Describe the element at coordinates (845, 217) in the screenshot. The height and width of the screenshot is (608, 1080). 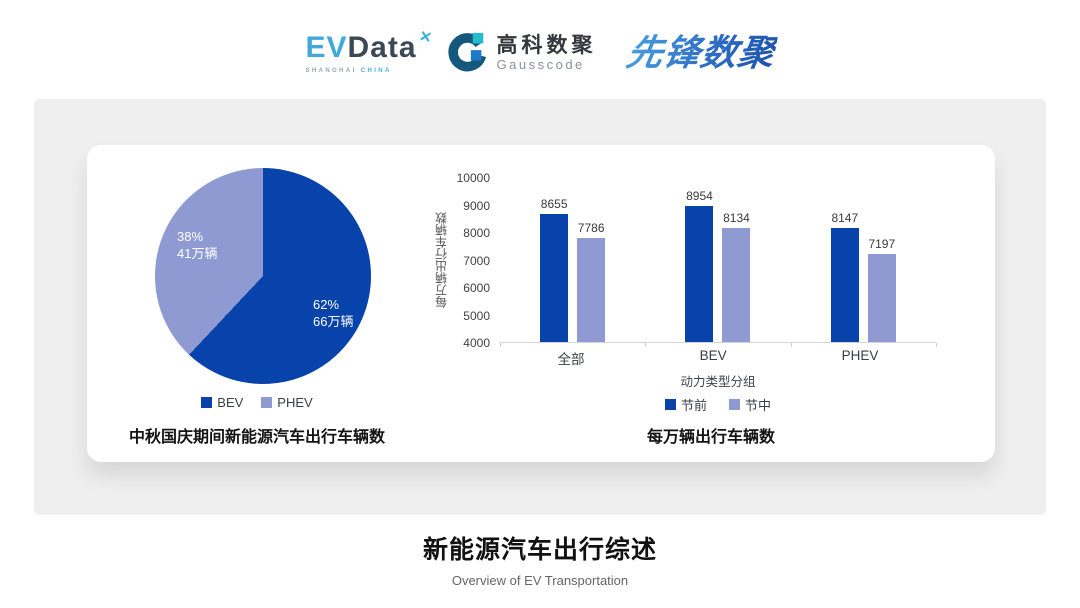
I see `bar-value-label: 8147` at that location.